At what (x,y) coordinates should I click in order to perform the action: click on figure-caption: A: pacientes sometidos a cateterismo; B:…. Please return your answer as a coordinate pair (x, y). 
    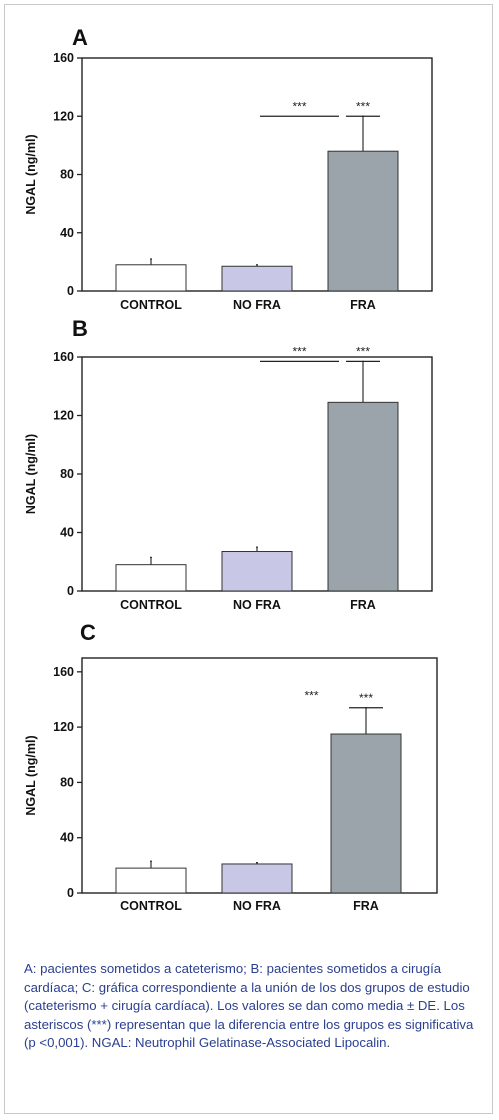
    Looking at the image, I should click on (249, 1006).